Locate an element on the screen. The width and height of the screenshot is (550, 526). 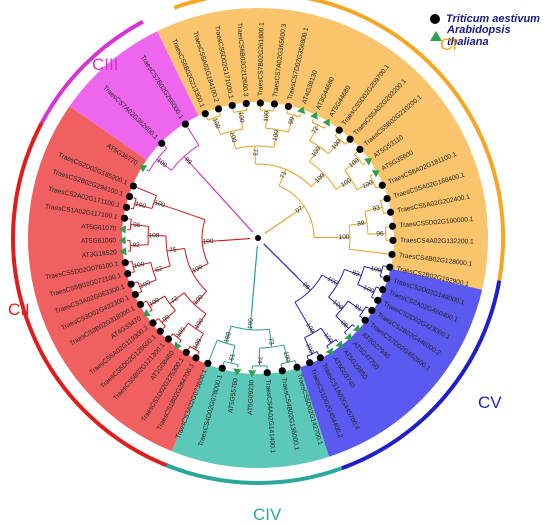
leaf-label: AT5G09230 is located at coordinates (251, 397).